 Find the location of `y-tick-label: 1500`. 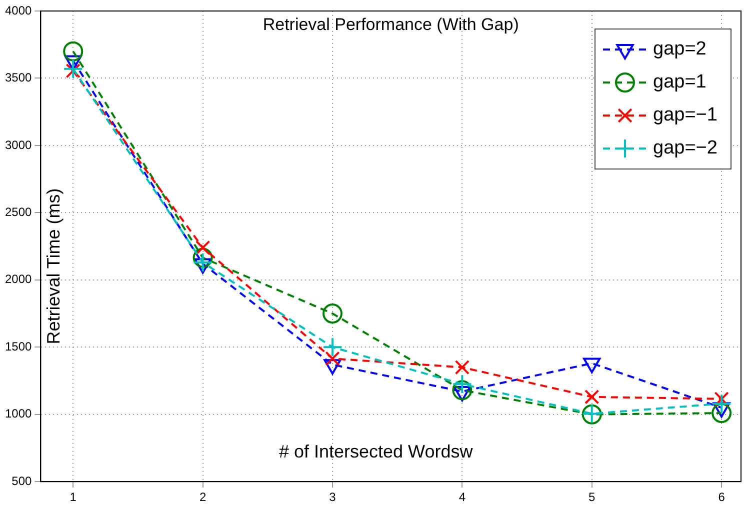

y-tick-label: 1500 is located at coordinates (18, 346).